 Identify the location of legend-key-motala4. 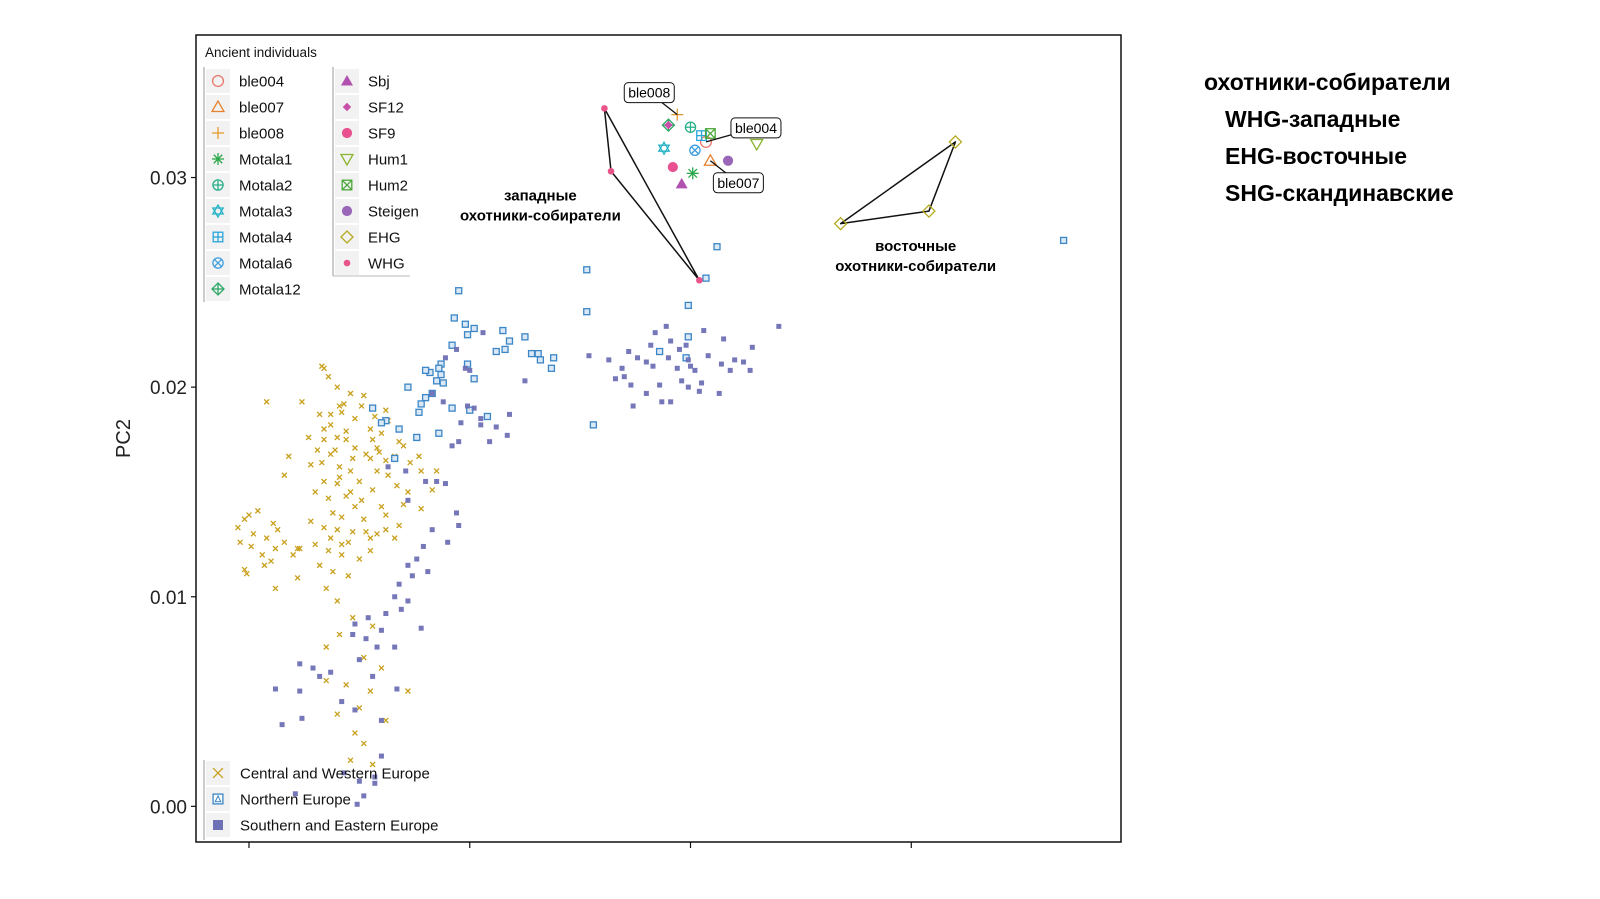
(218, 237).